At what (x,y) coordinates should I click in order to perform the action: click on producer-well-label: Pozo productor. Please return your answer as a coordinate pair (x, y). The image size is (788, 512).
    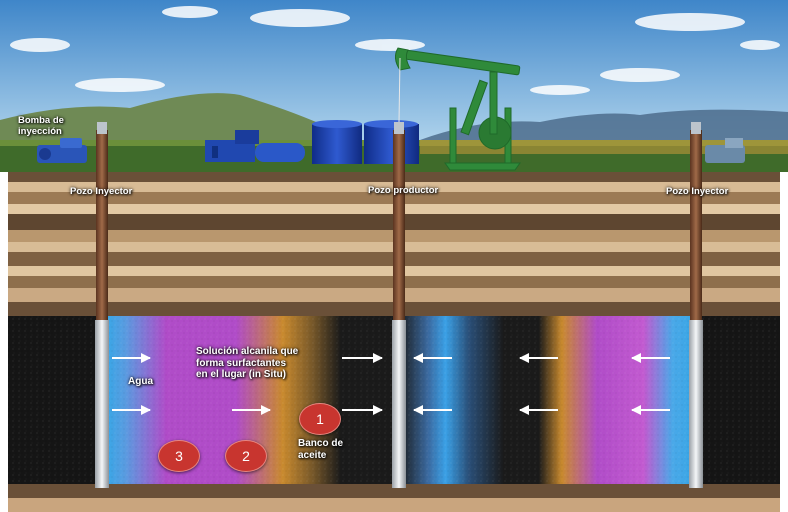
    Looking at the image, I should click on (403, 190).